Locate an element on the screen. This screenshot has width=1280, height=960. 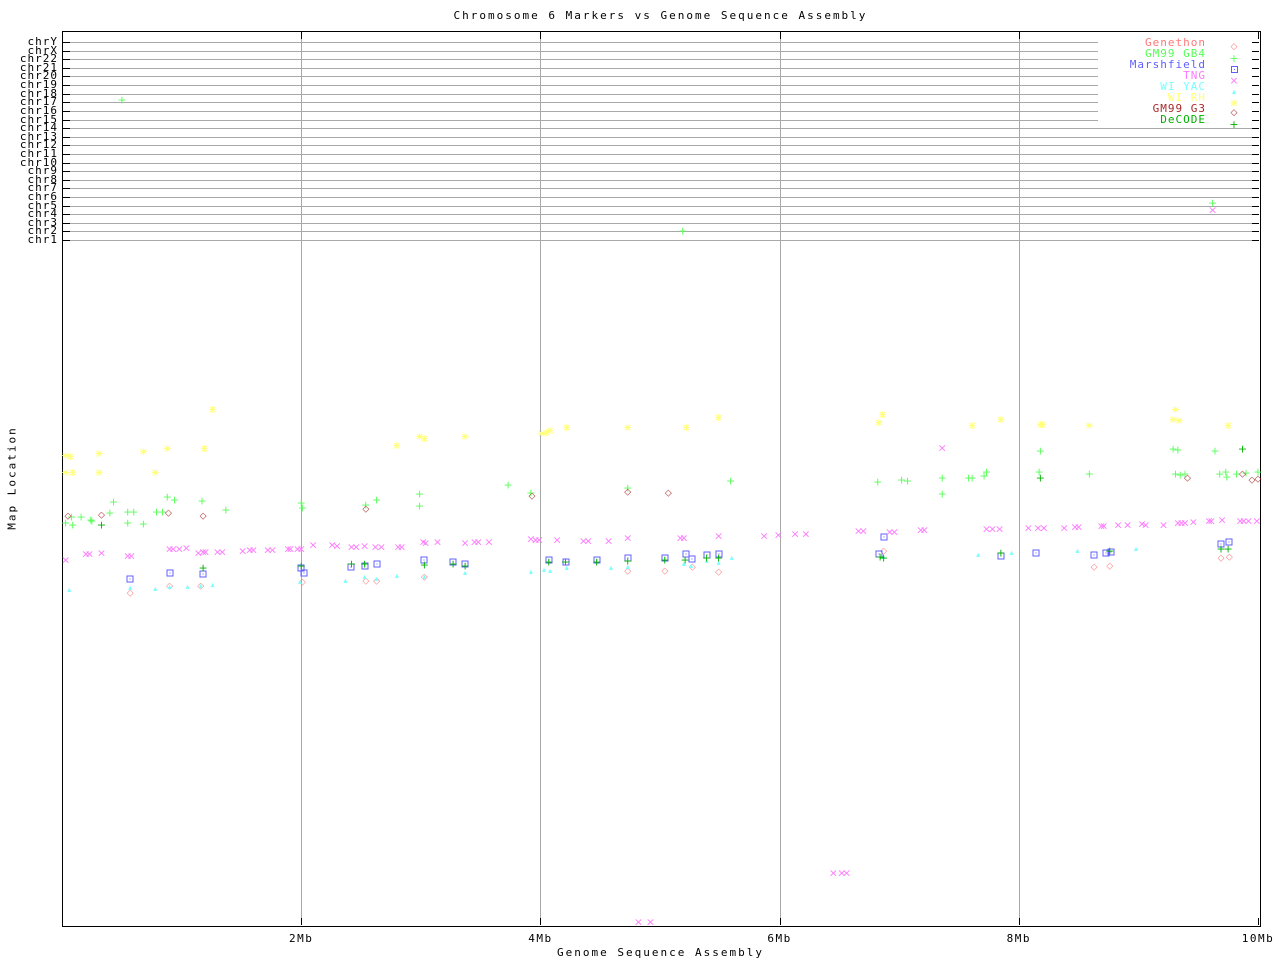
x-tick-label: 4Mb is located at coordinates (540, 938).